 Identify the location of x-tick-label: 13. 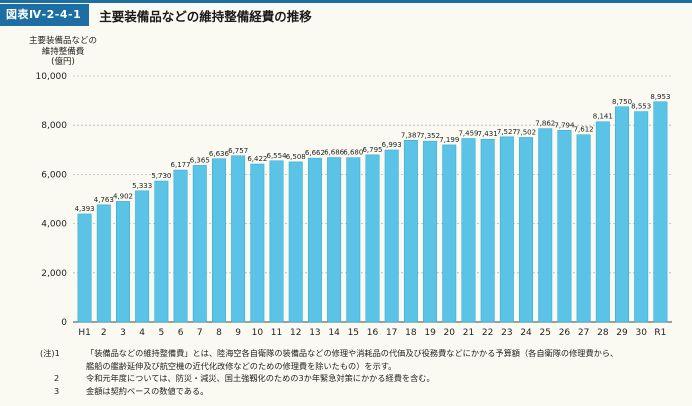
(314, 333).